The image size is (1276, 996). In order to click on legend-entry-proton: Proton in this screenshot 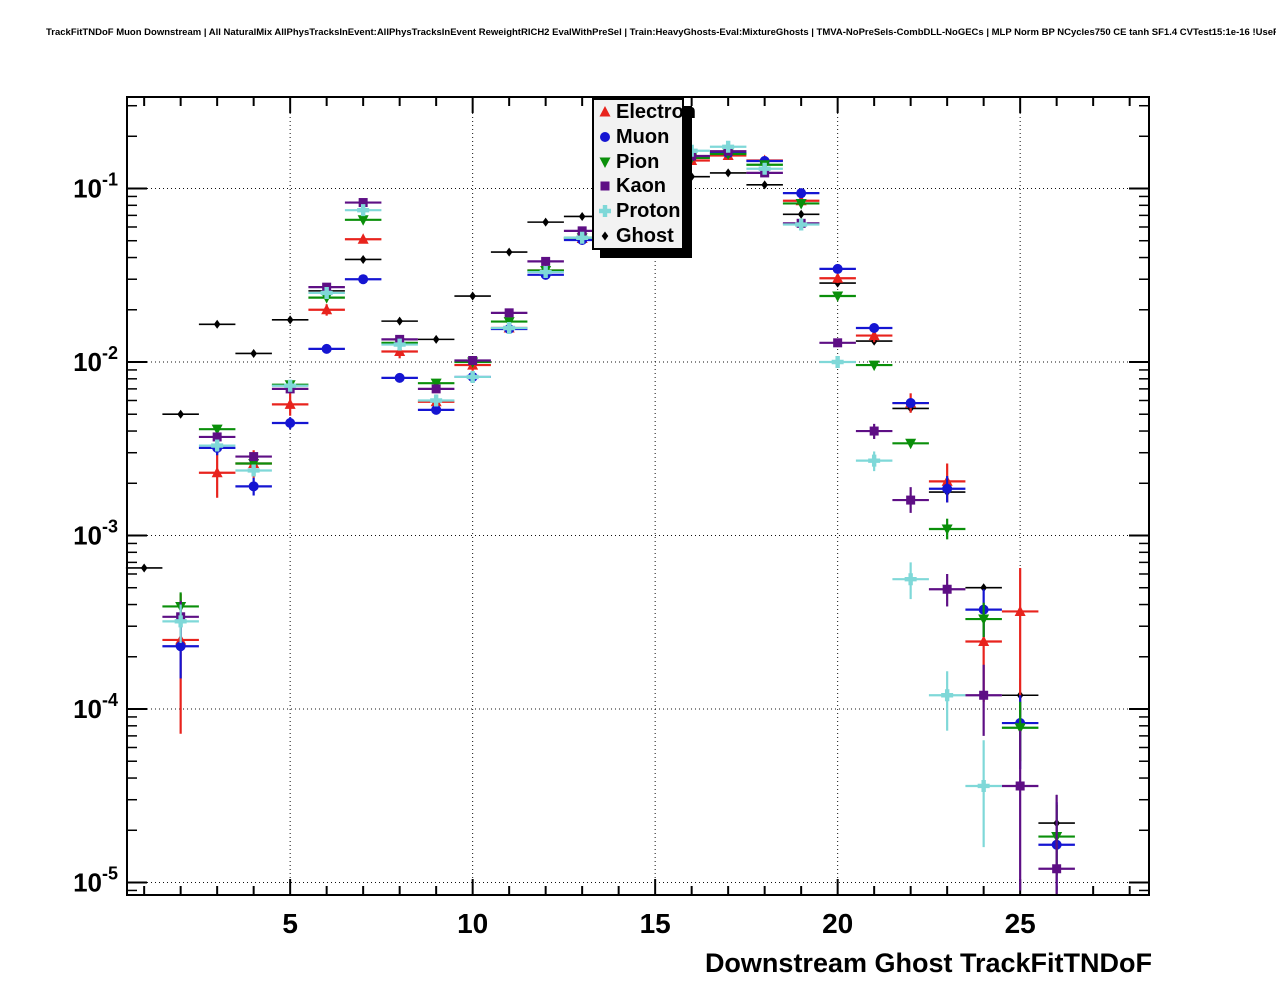, I will do `click(639, 211)`.